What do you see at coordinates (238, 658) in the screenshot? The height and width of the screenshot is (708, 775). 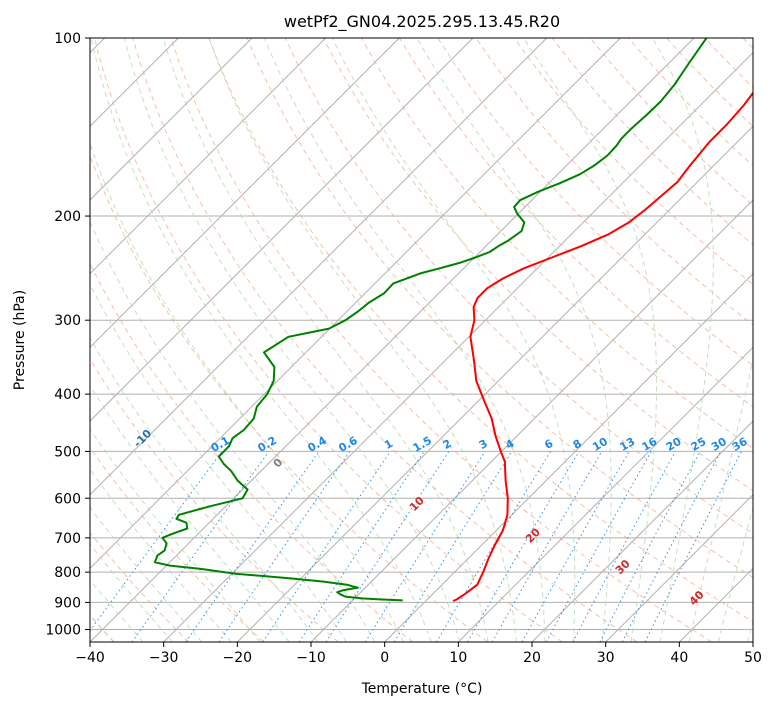 I see `x-tick-label: −20` at bounding box center [238, 658].